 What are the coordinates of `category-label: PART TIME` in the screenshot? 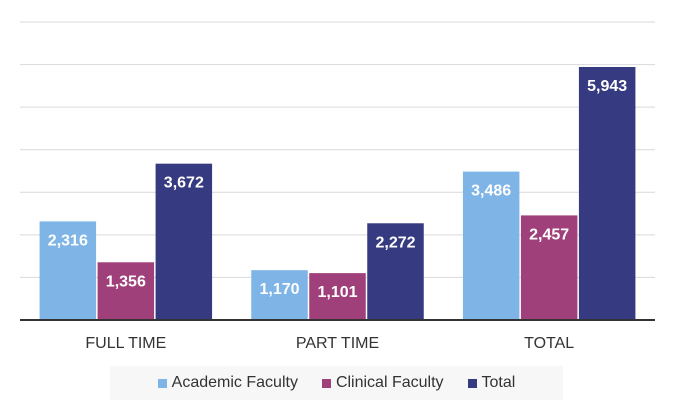 It's located at (337, 343).